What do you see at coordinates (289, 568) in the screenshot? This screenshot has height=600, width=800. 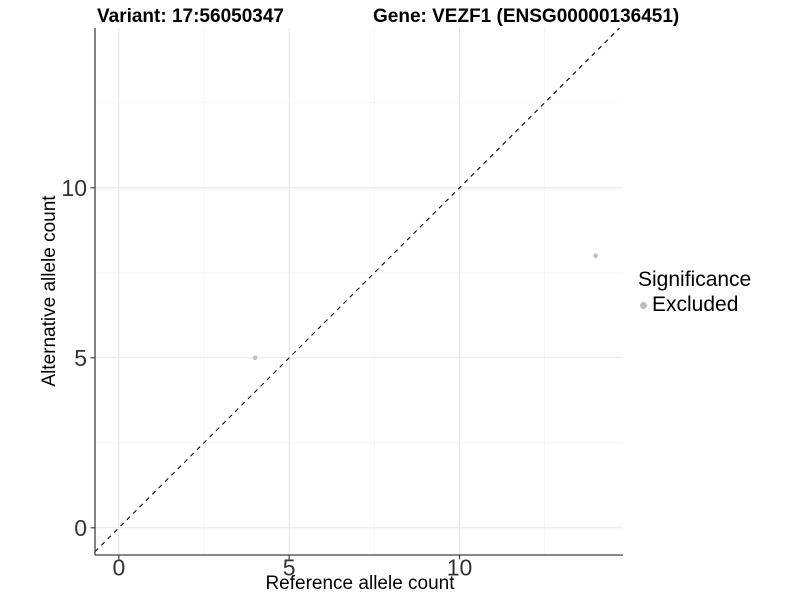 I see `x-tick-label: 5` at bounding box center [289, 568].